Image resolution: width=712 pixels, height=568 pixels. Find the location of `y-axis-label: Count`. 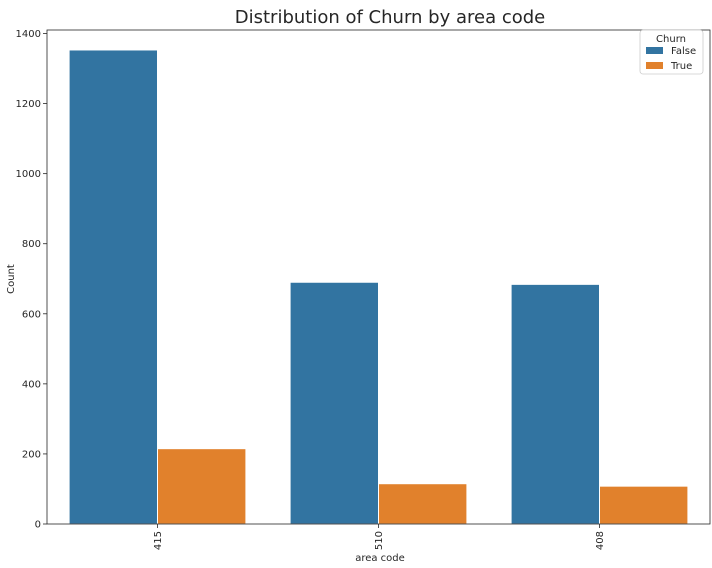

y-axis-label: Count is located at coordinates (11, 279).